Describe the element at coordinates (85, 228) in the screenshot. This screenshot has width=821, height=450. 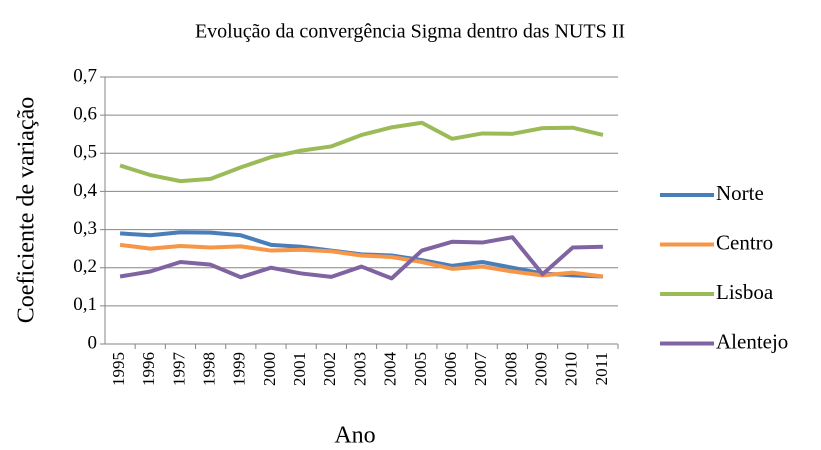
I see `y-tick-label: 0,3` at that location.